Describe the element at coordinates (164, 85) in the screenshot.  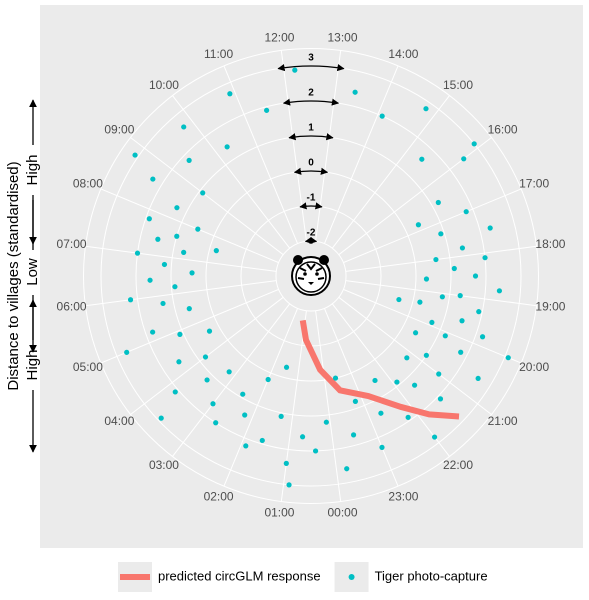
I see `x-tick-label: 10:00` at that location.